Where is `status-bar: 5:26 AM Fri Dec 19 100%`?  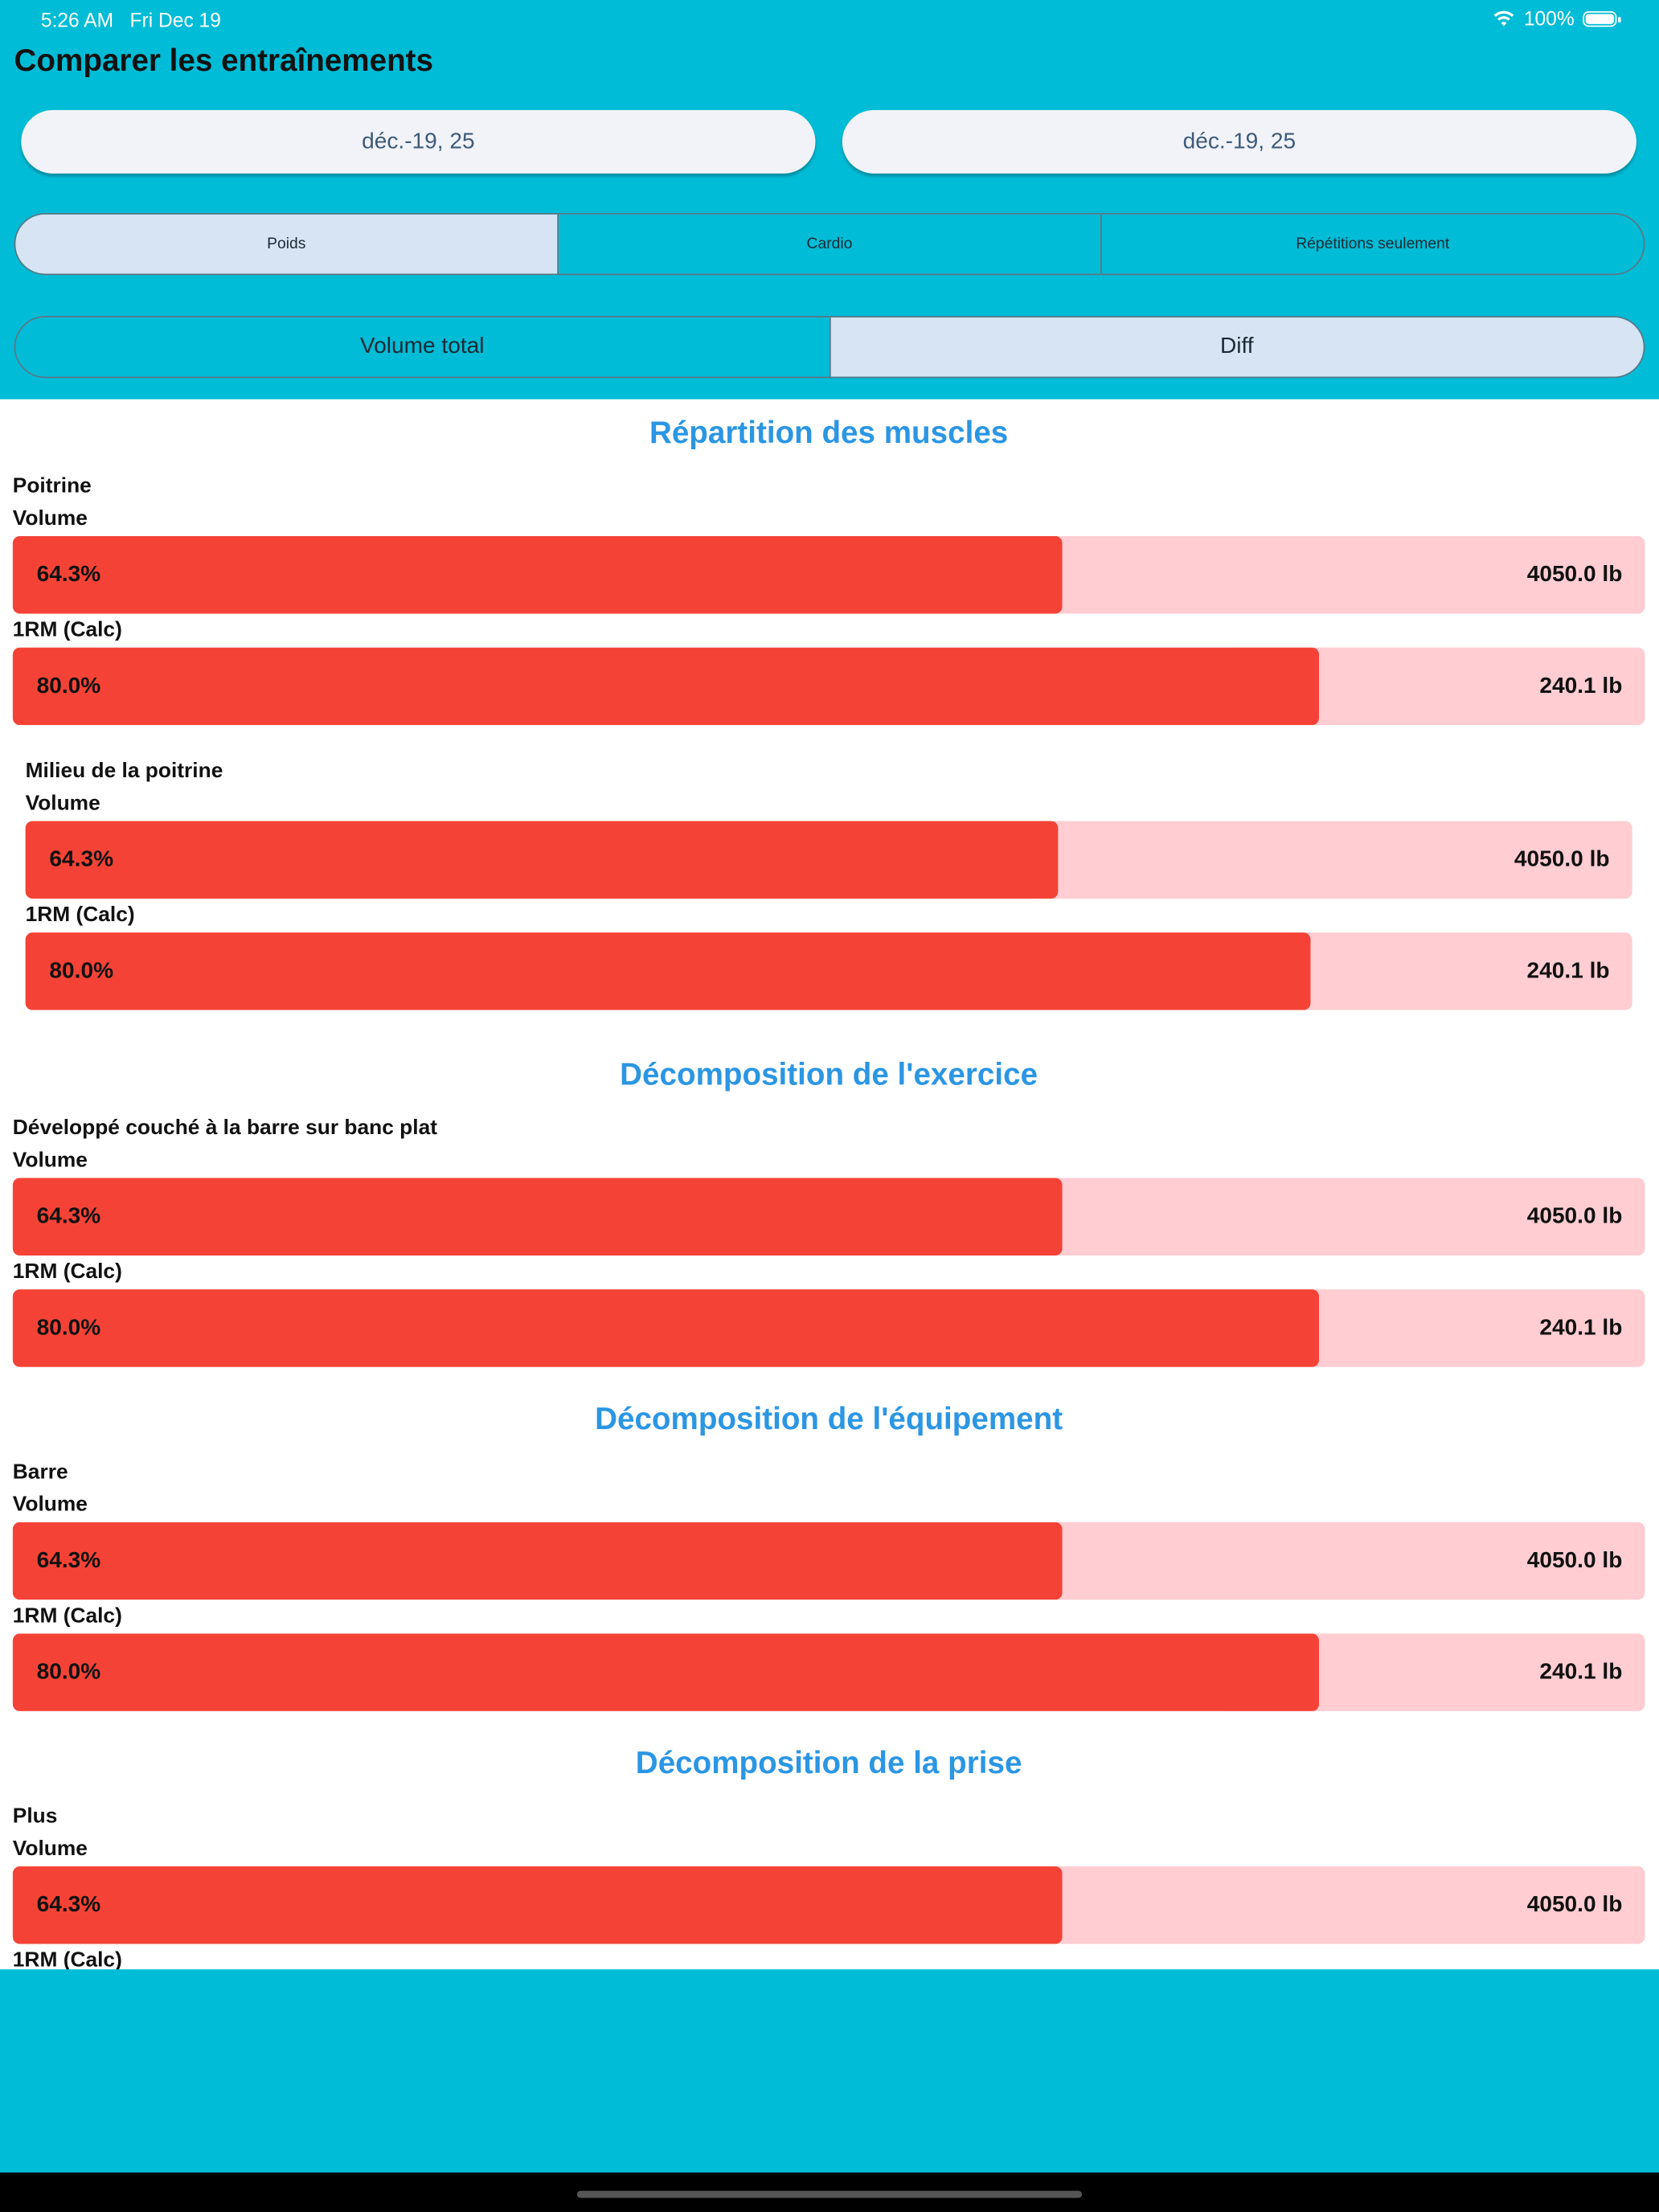 status-bar: 5:26 AM Fri Dec 19 100% is located at coordinates (829, 20).